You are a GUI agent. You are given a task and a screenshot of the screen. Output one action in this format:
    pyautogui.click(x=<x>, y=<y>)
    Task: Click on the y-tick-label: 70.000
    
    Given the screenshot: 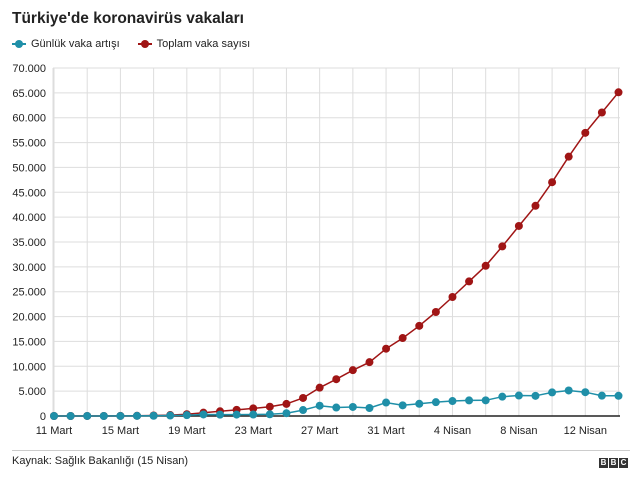 What is the action you would take?
    pyautogui.click(x=29, y=69)
    